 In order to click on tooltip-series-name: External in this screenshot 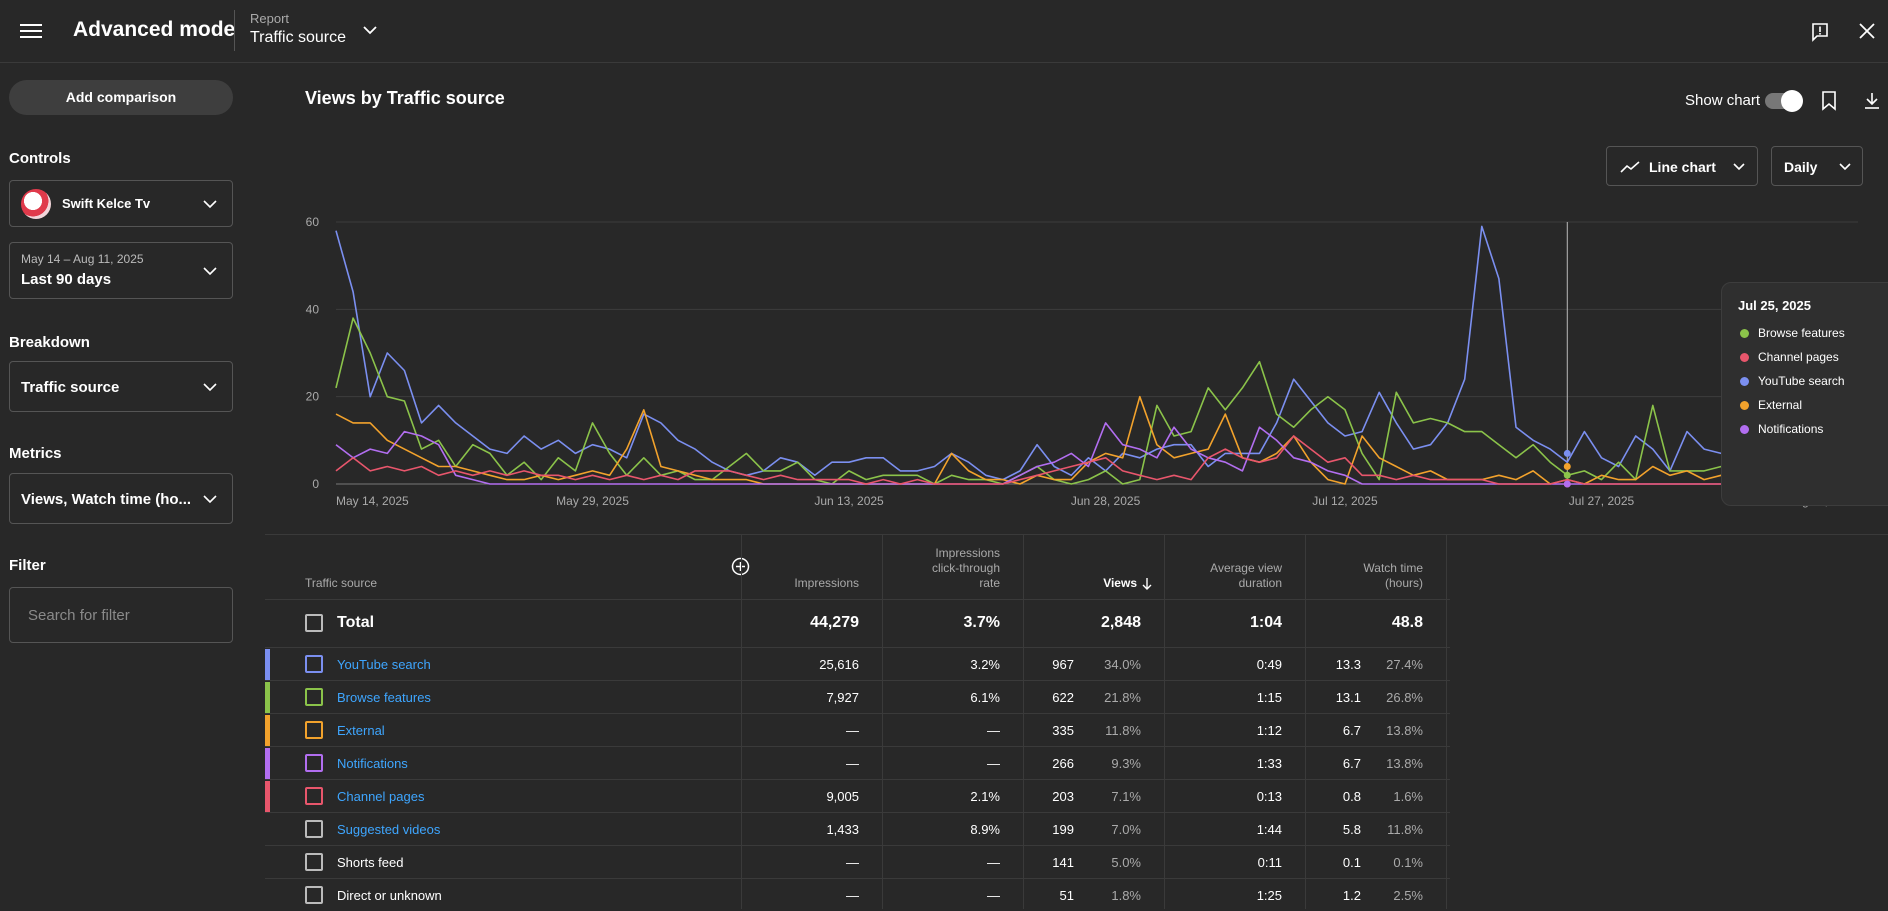, I will do `click(1780, 405)`.